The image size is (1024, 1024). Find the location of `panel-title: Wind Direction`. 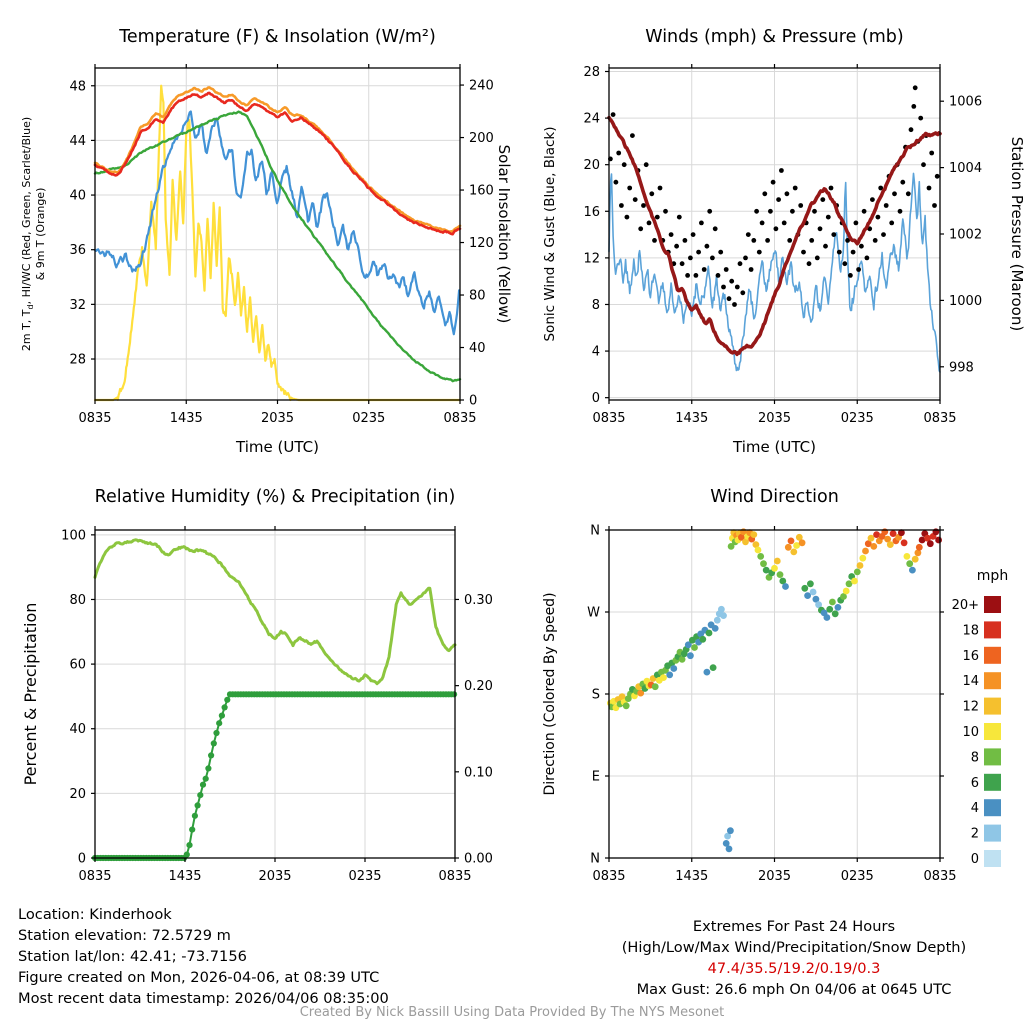

panel-title: Wind Direction is located at coordinates (774, 497).